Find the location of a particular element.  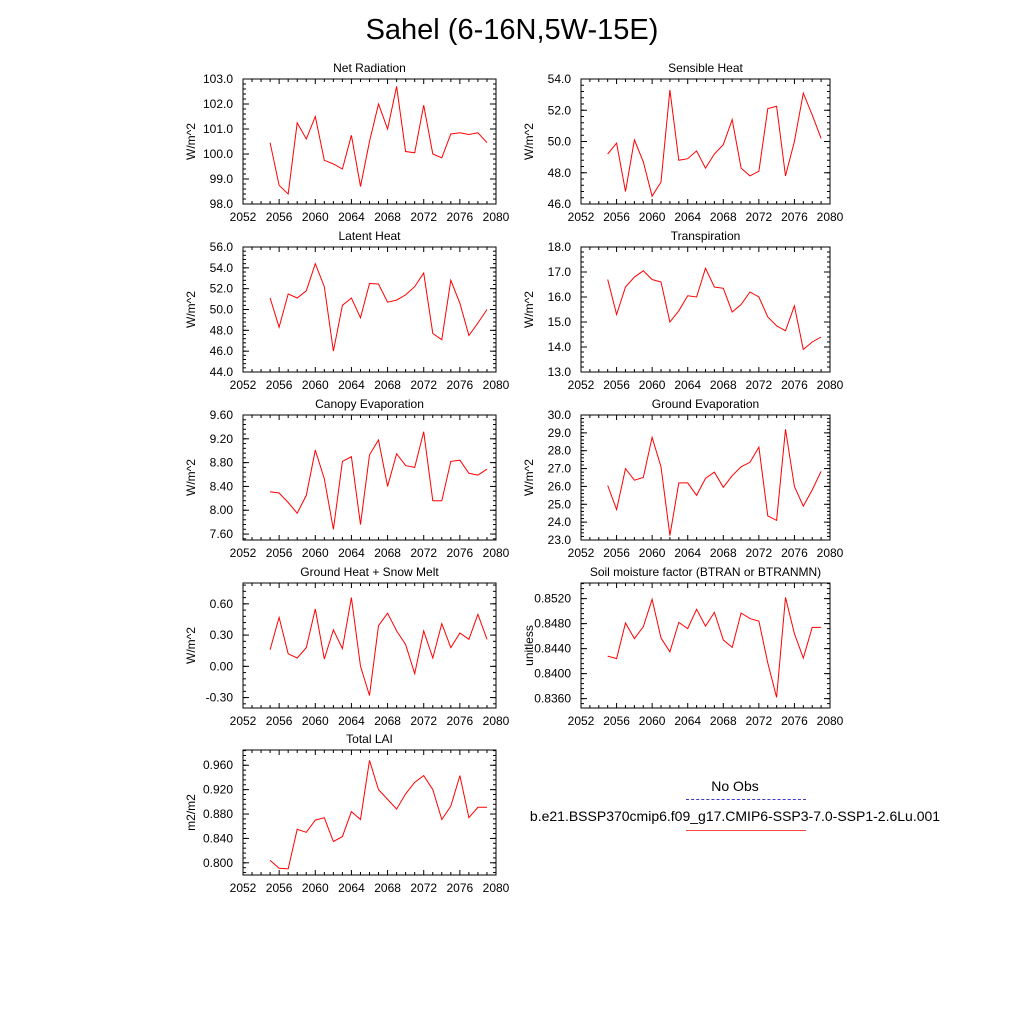

panel-title: Net Radiation is located at coordinates (369, 68).